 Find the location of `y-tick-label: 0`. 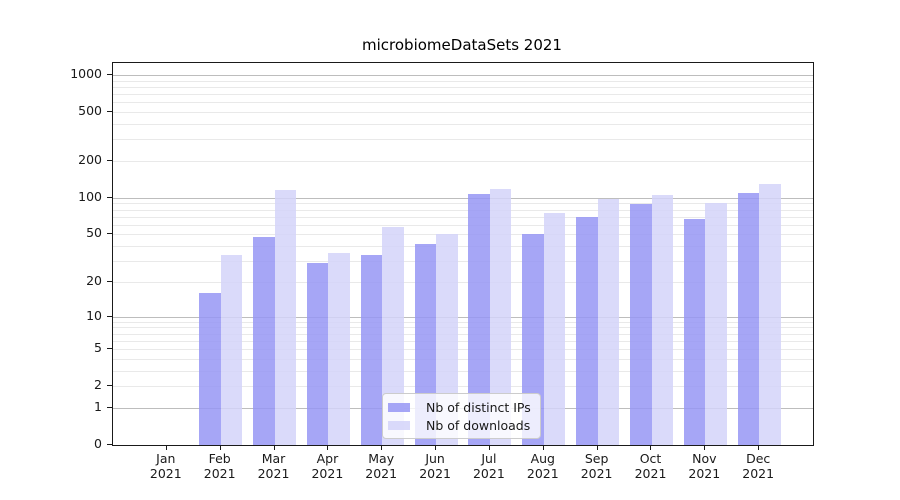

y-tick-label: 0 is located at coordinates (98, 443).